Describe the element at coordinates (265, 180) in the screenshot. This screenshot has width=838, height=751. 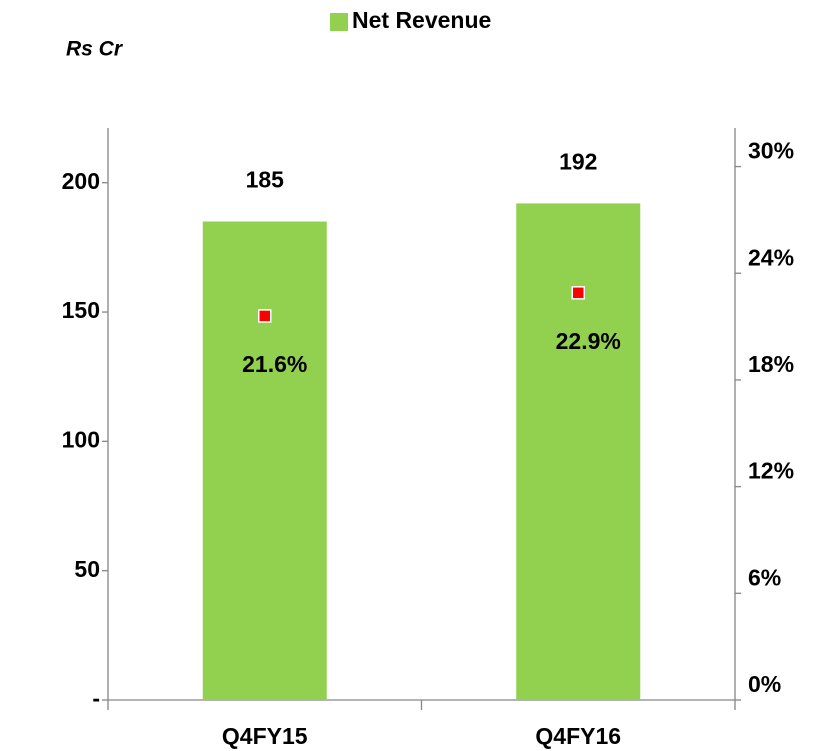
I see `data-label: 185` at that location.